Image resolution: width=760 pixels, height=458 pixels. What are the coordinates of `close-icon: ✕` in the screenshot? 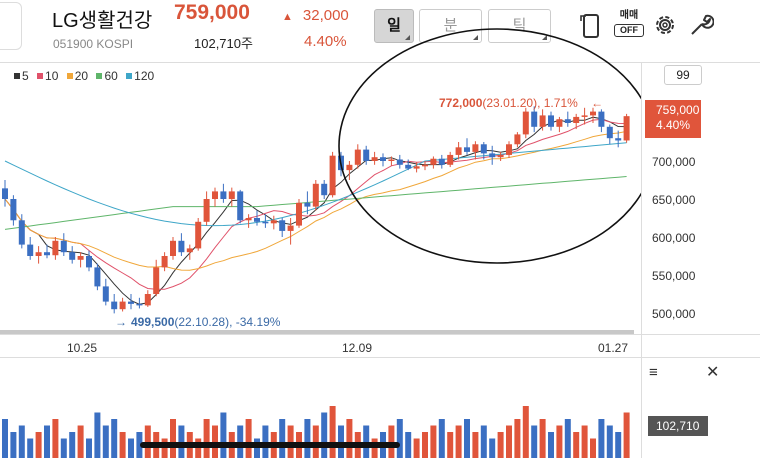 It's located at (713, 372).